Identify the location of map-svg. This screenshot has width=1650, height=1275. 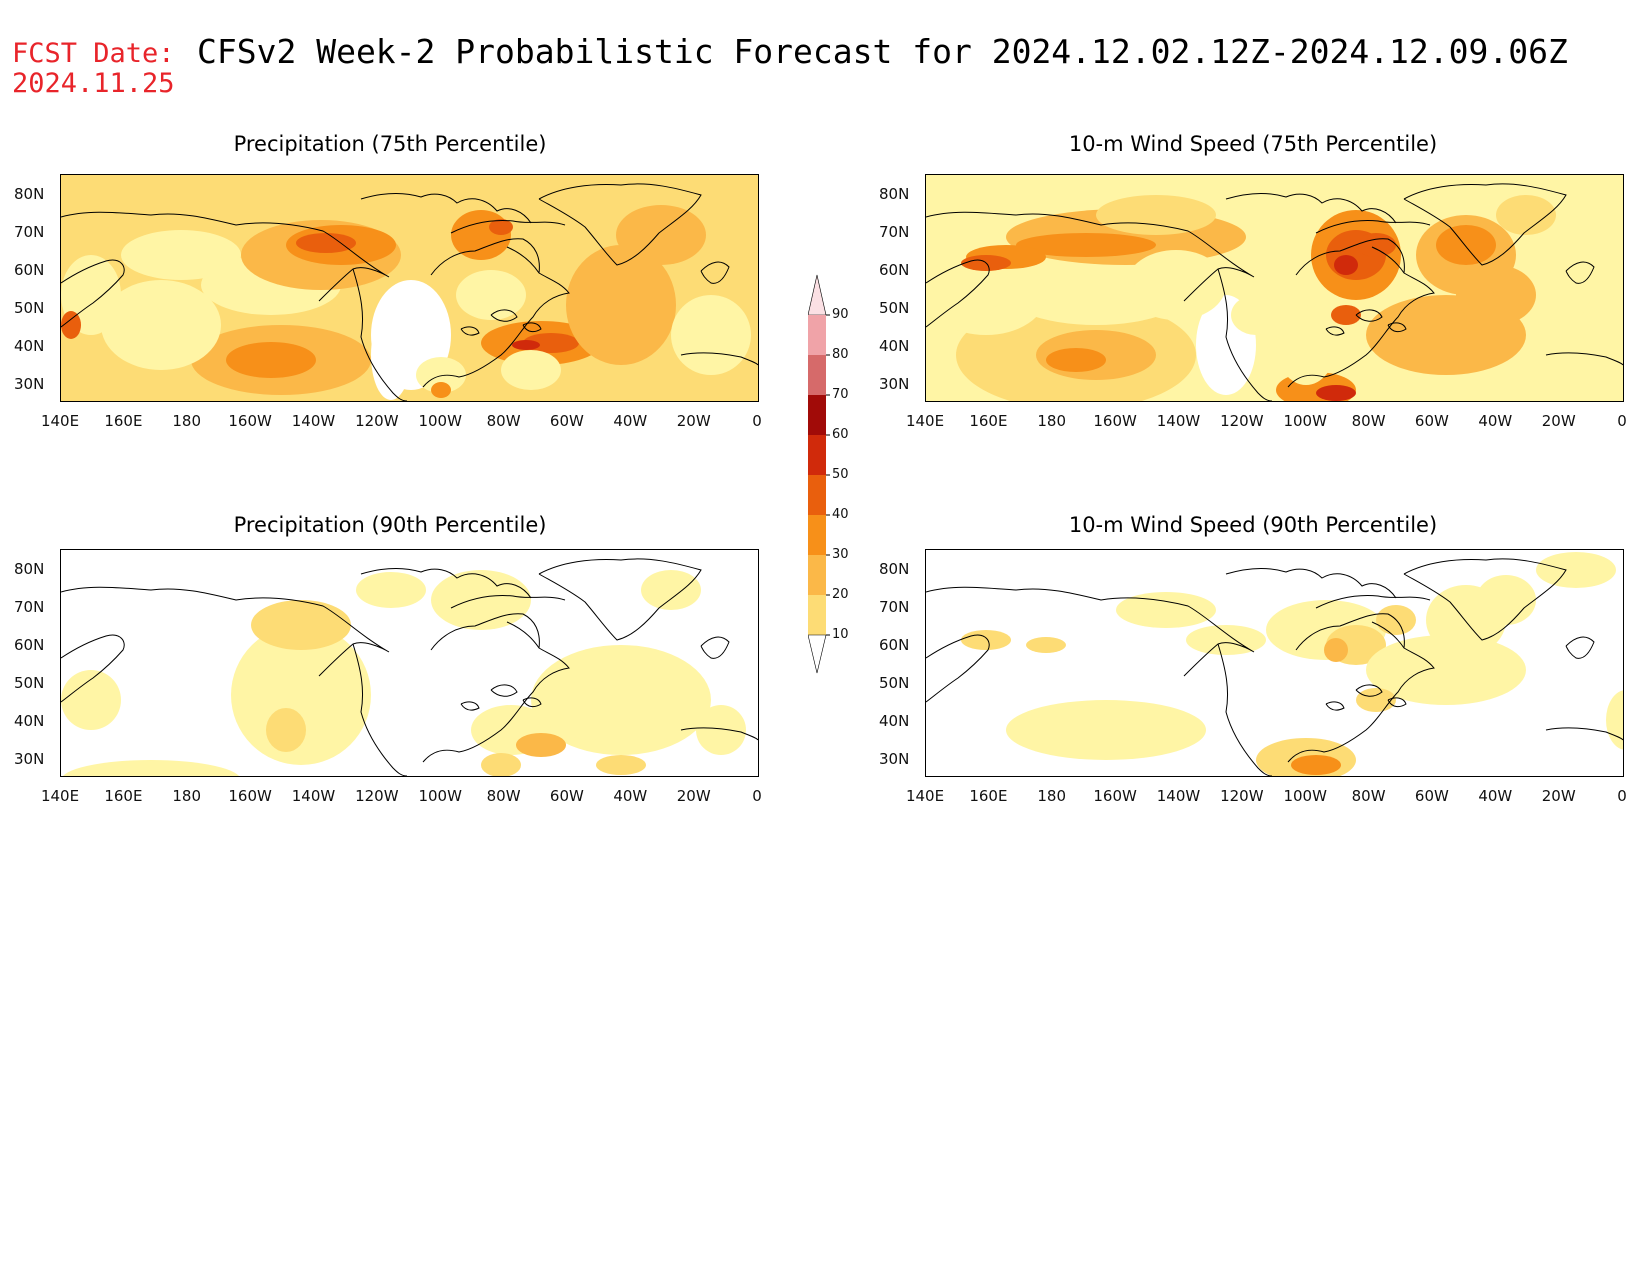
(409, 663).